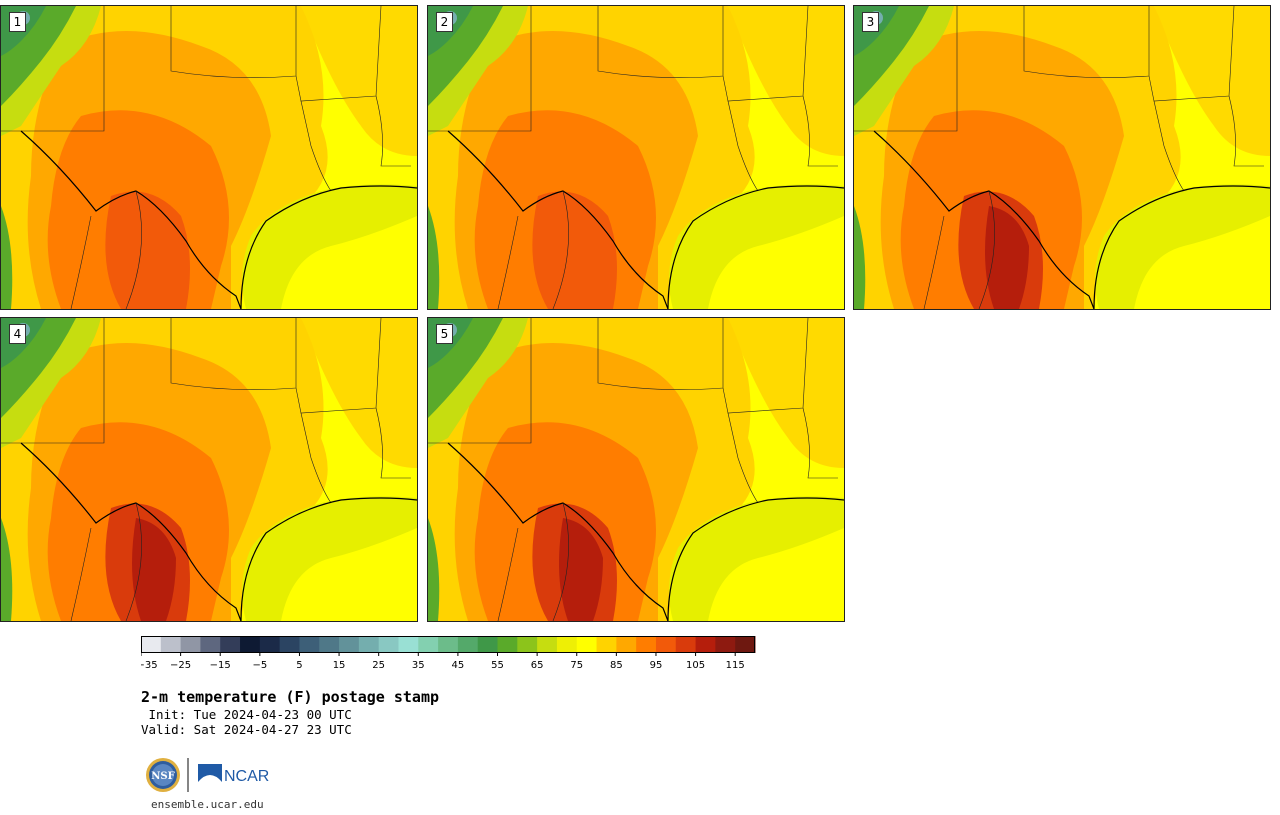  Describe the element at coordinates (246, 729) in the screenshot. I see `valid-time: Valid: Sat 2024-04-27 23 UTC` at that location.